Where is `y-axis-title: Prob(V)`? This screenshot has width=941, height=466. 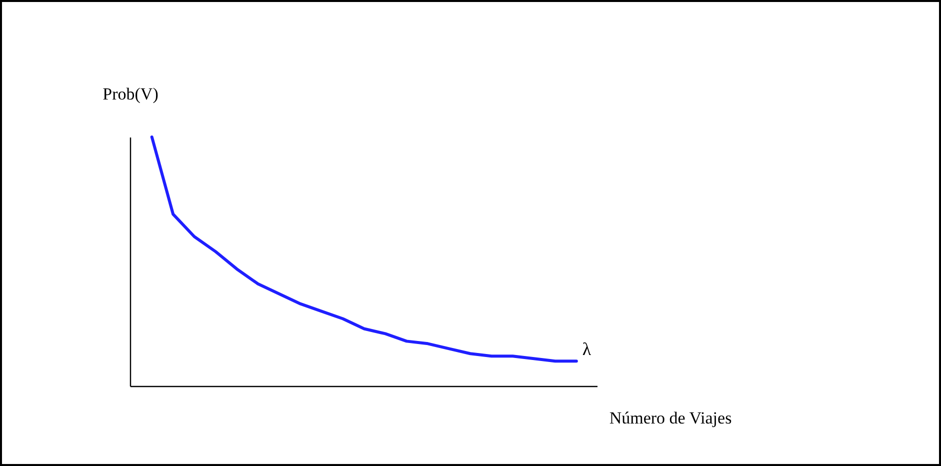
y-axis-title: Prob(V) is located at coordinates (130, 94).